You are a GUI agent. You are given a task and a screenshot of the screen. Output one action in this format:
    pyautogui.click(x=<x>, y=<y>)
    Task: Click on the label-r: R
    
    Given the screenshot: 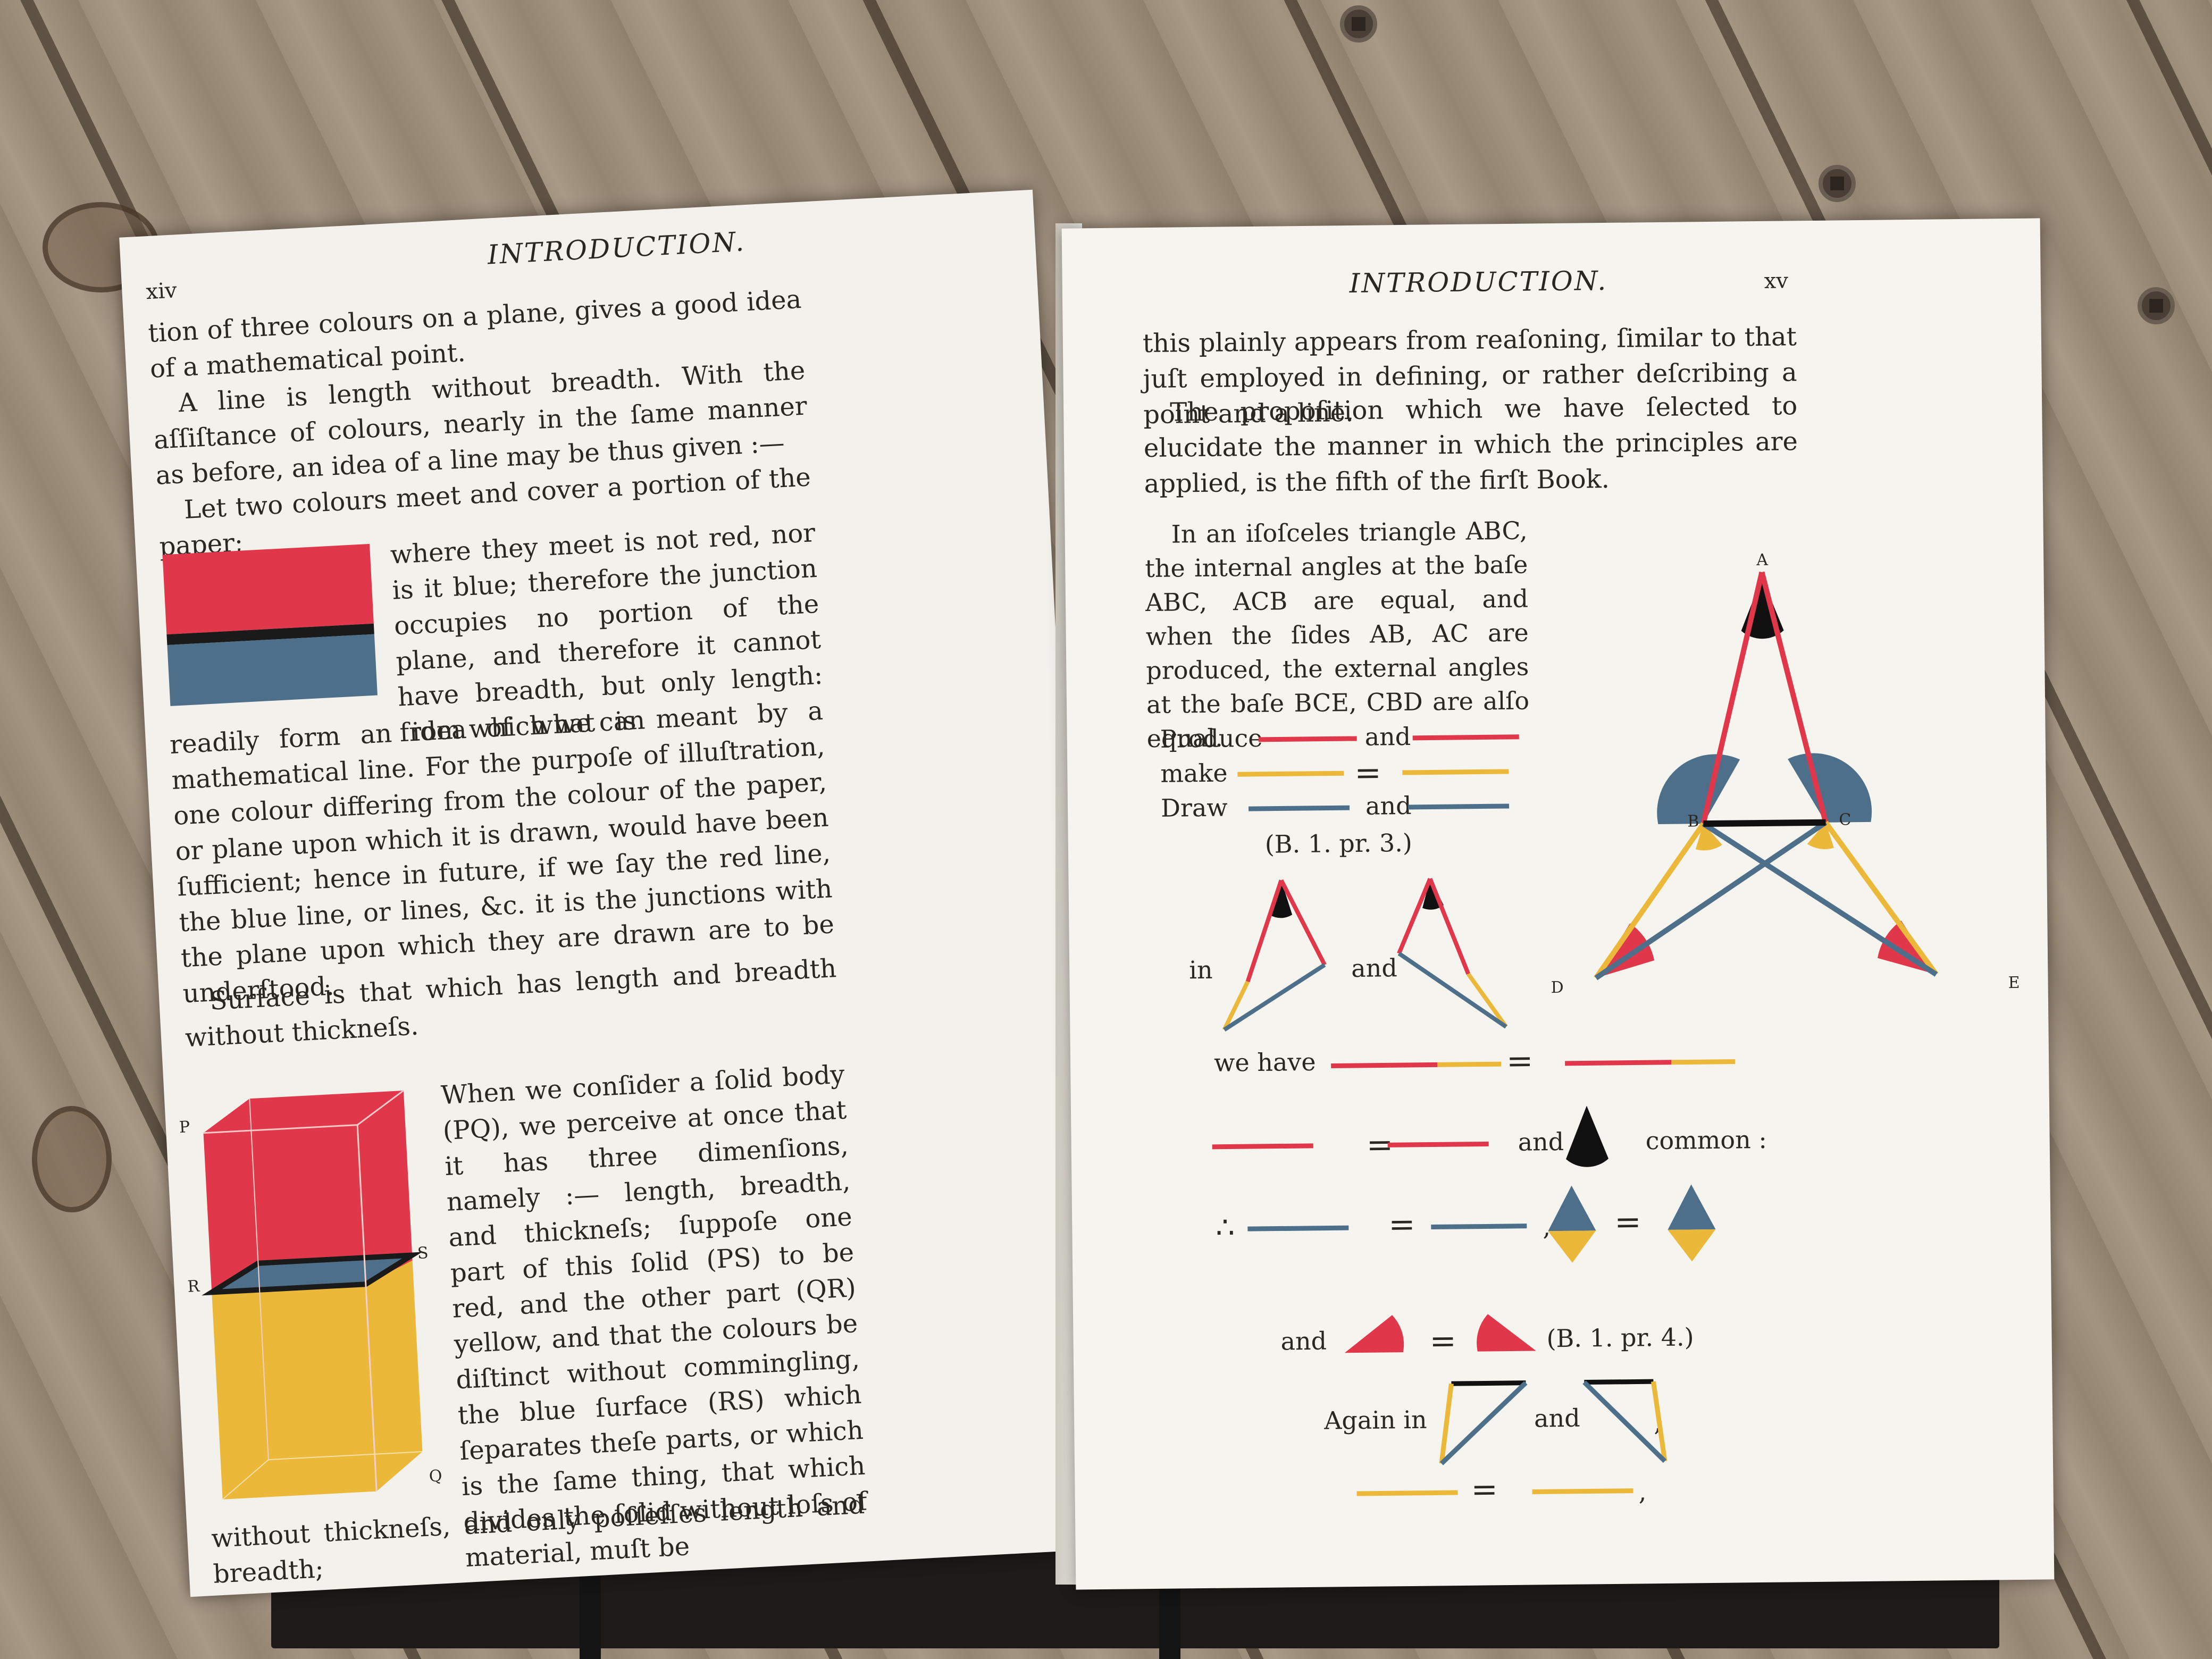 What is the action you would take?
    pyautogui.click(x=193, y=1286)
    